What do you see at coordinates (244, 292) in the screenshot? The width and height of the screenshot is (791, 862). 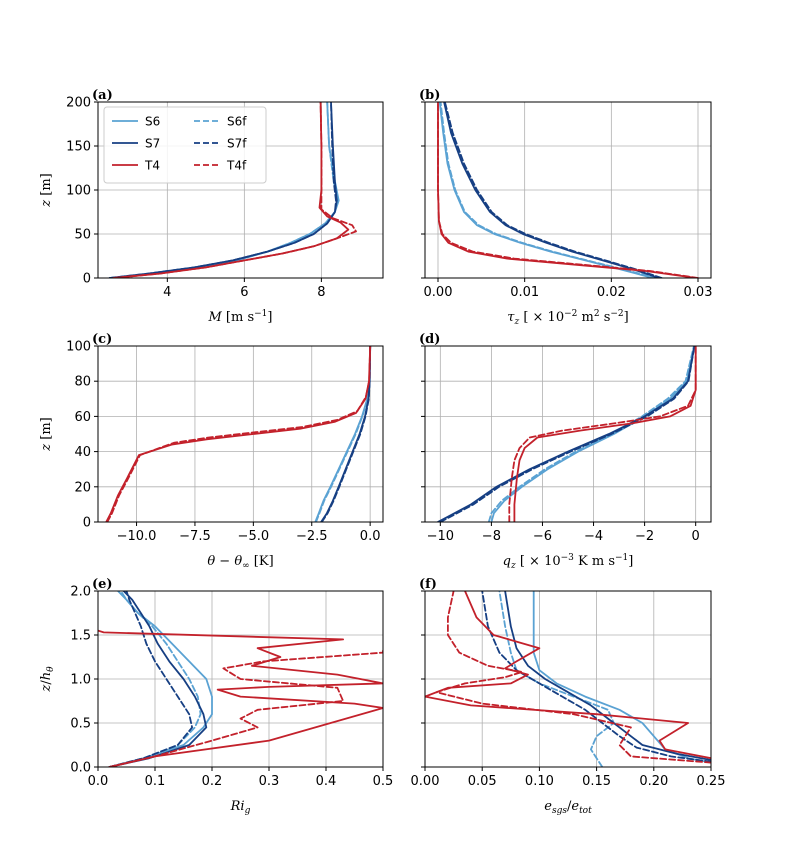 I see `x-tick-label: 6` at bounding box center [244, 292].